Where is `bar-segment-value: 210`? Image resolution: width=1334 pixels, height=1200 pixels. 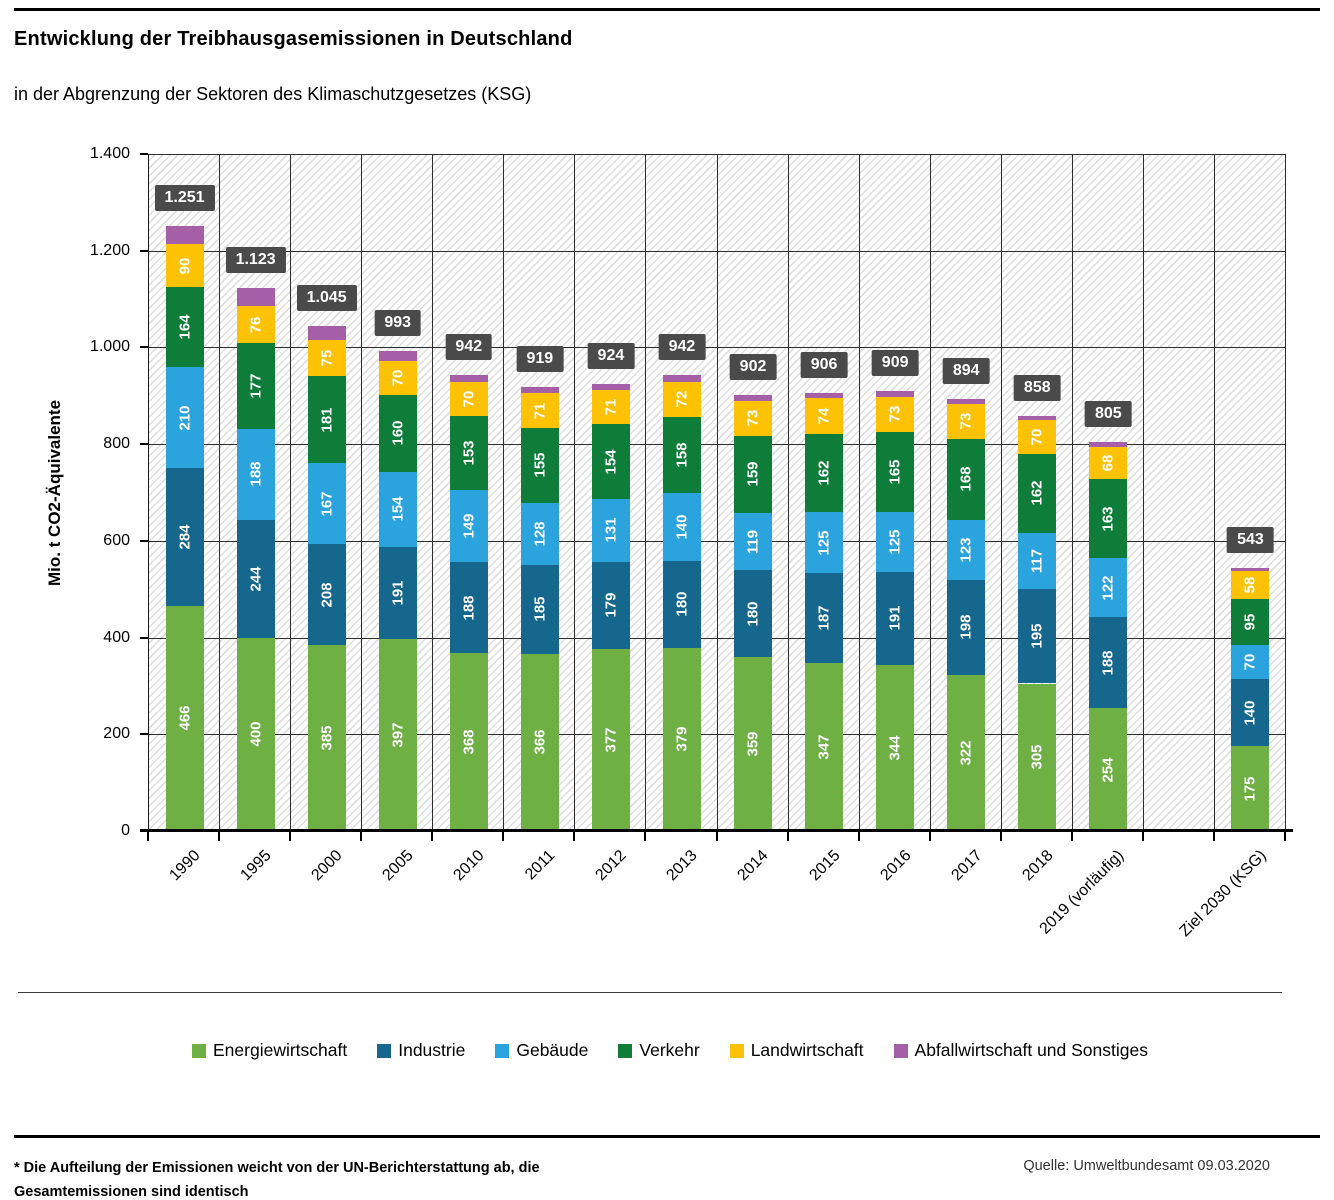 bar-segment-value: 210 is located at coordinates (185, 418).